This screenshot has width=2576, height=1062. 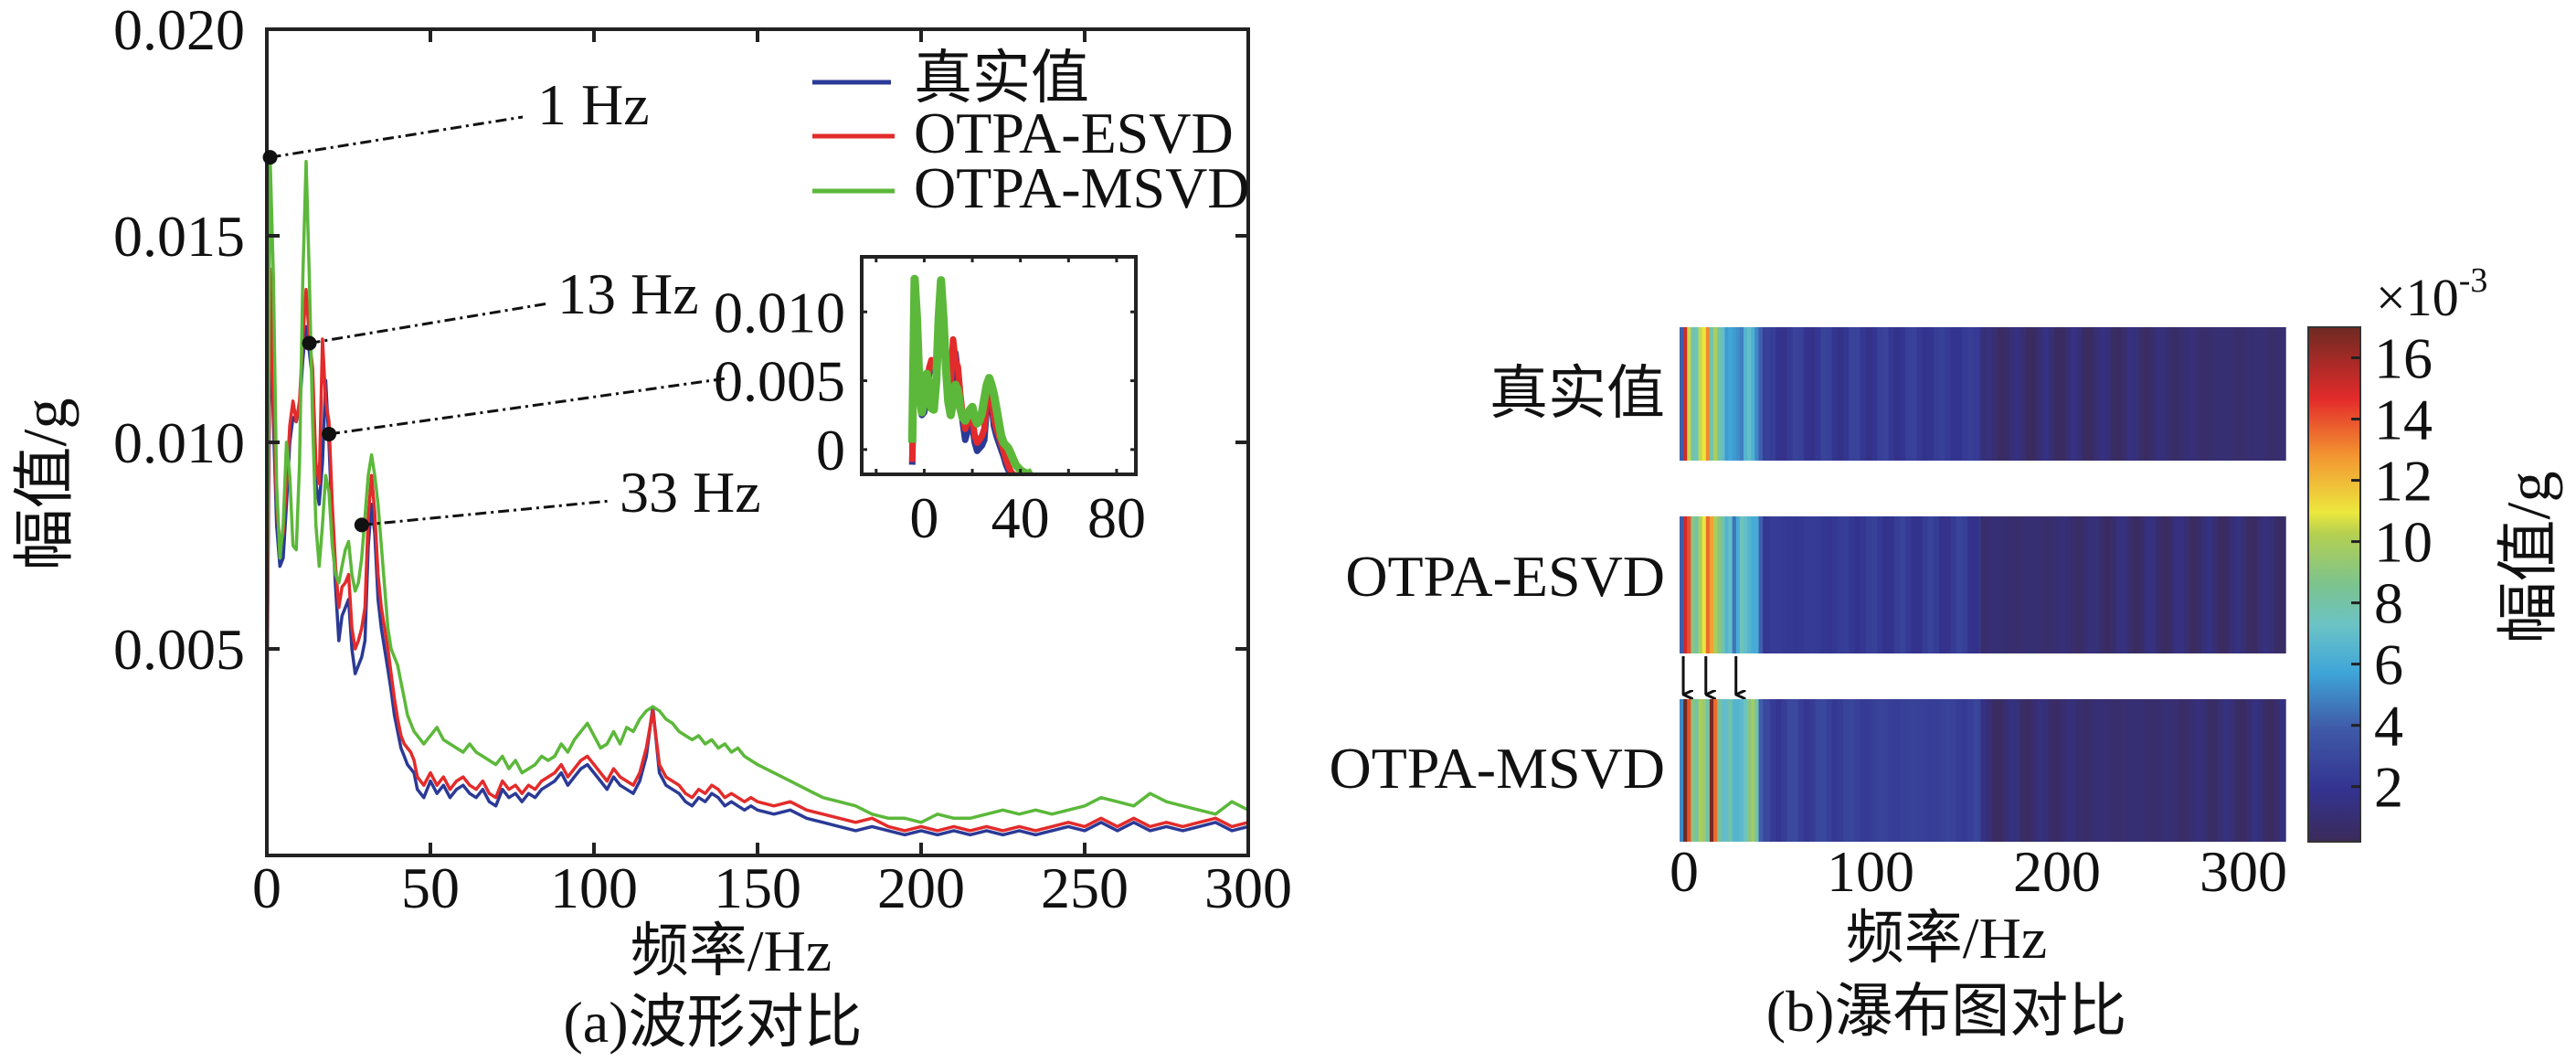 What do you see at coordinates (266, 887) in the screenshot?
I see `x-tick-label: 0` at bounding box center [266, 887].